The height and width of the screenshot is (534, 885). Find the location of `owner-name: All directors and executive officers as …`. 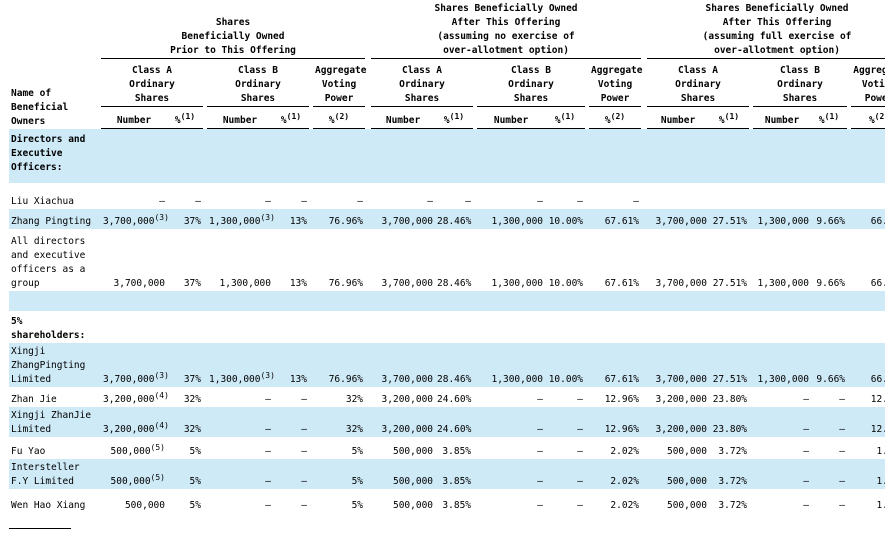

owner-name: All directors and executive officers as … is located at coordinates (53, 260).